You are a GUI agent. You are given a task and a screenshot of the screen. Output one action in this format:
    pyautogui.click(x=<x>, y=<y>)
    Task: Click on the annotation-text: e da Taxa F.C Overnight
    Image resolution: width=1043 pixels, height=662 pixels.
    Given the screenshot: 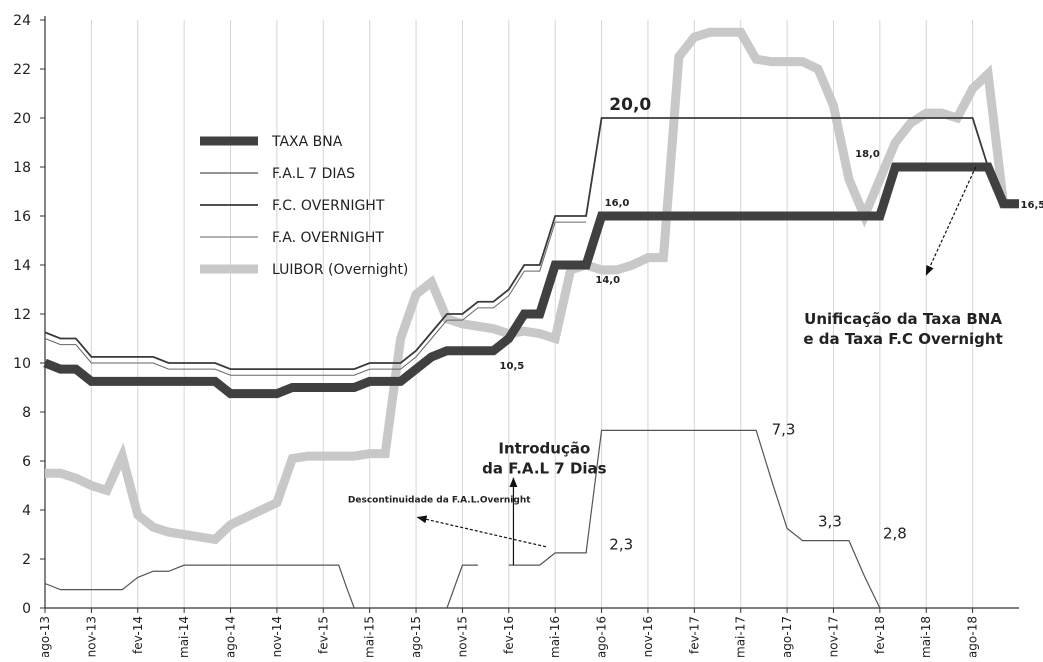 What is the action you would take?
    pyautogui.click(x=902, y=339)
    